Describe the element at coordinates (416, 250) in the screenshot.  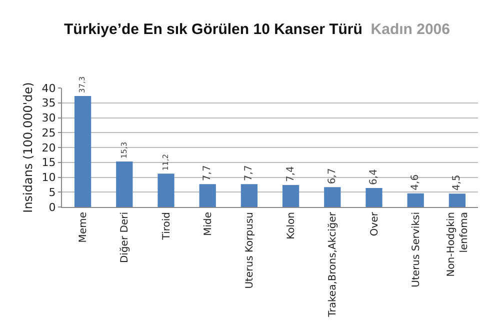
I see `x-tick-label: Uterus Serviksi` at that location.